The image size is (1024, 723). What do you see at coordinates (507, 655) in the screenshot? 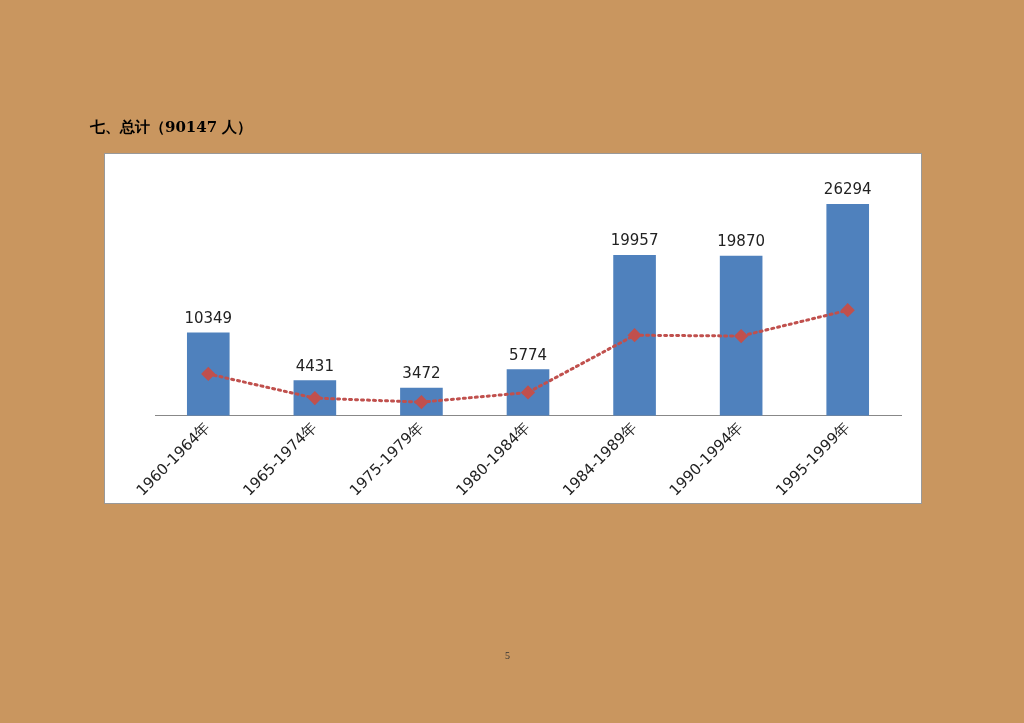
I see `text: 5` at bounding box center [507, 655].